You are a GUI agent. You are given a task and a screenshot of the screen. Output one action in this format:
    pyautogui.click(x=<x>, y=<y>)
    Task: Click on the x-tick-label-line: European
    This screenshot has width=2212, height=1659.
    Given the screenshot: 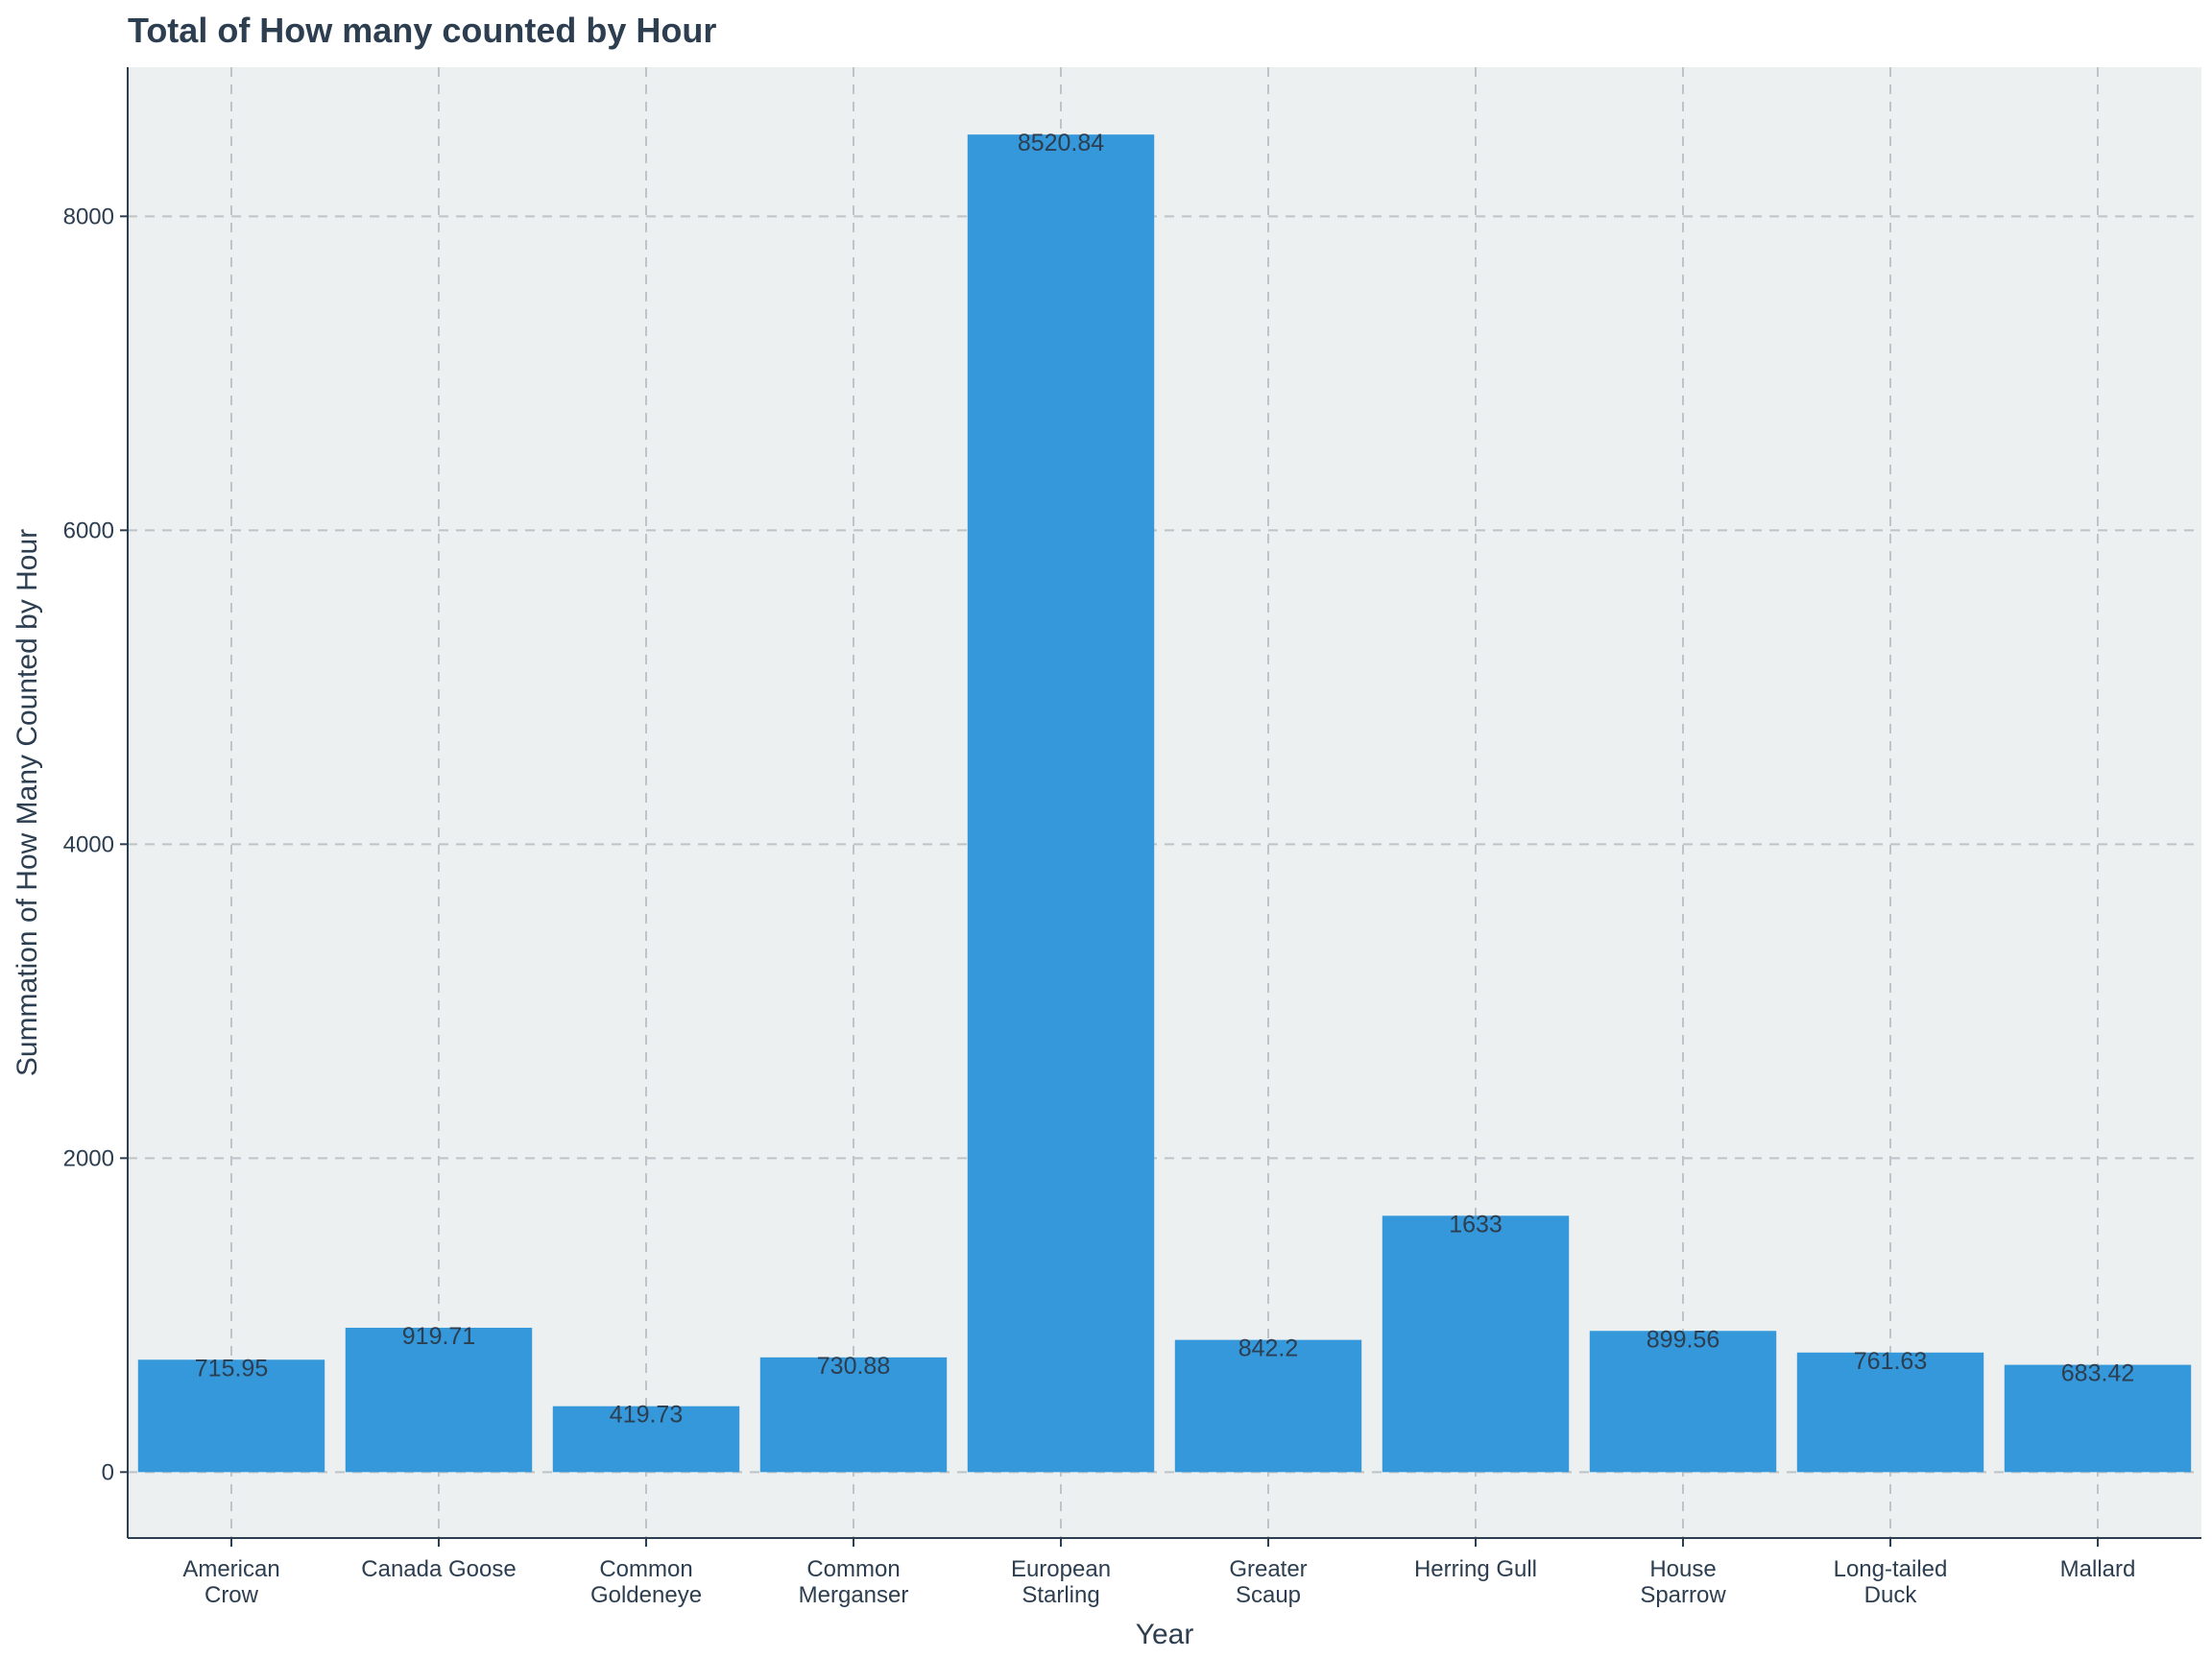 What is the action you would take?
    pyautogui.click(x=1061, y=1569)
    